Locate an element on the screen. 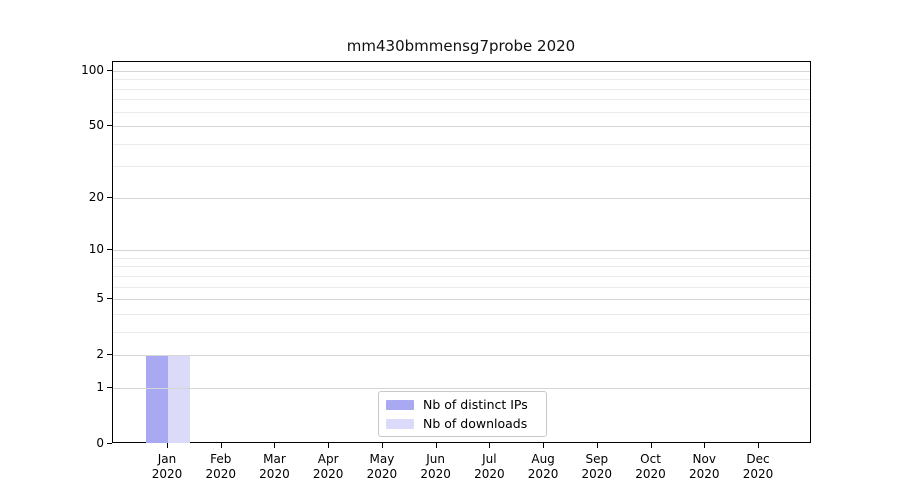 The height and width of the screenshot is (500, 900). bar-downloads is located at coordinates (179, 399).